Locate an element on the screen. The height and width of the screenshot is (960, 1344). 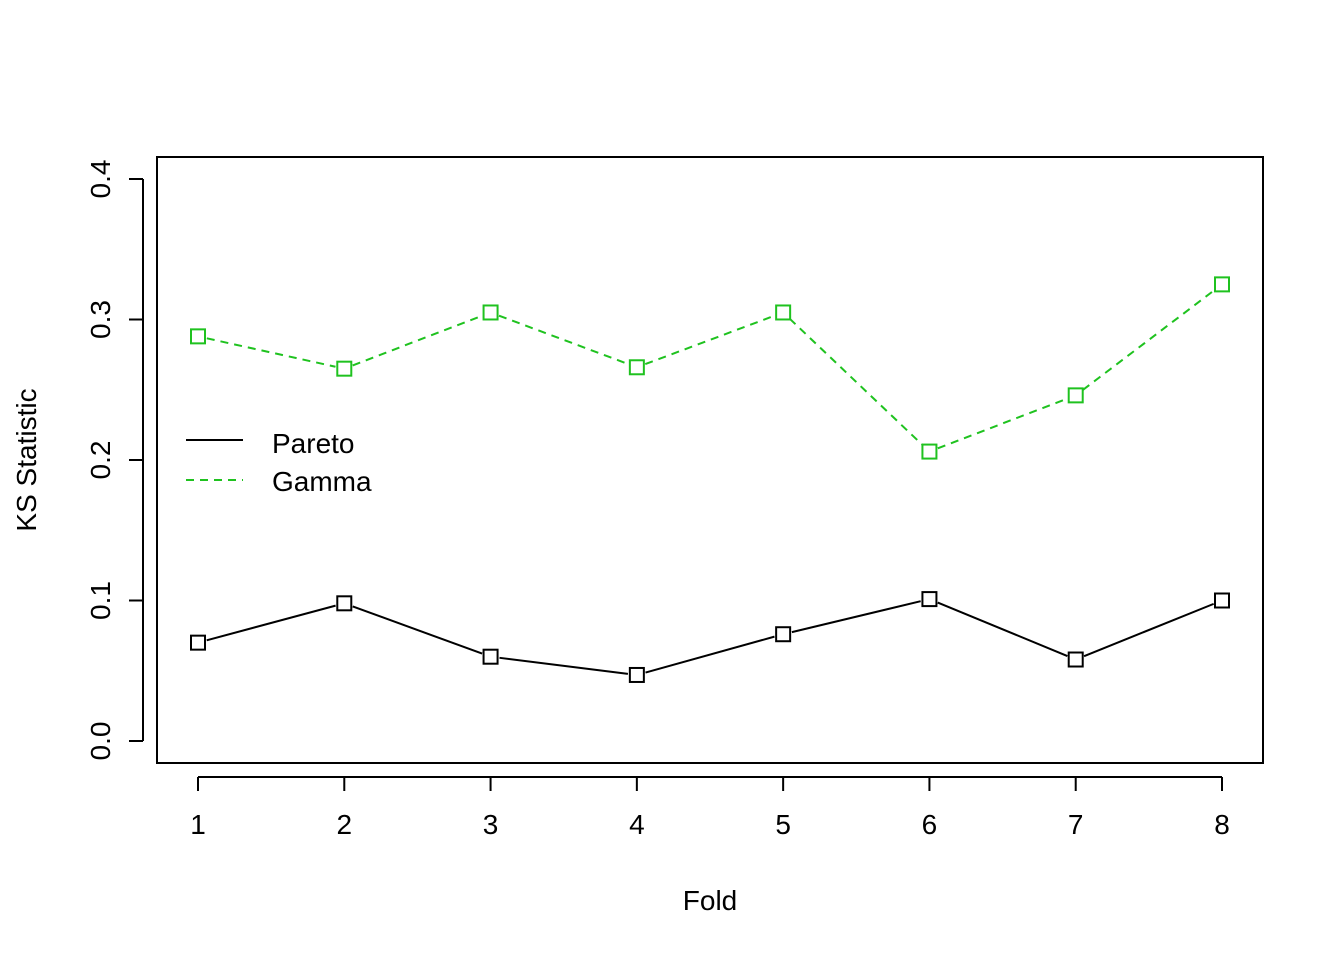
x-axis-label: Fold is located at coordinates (710, 900).